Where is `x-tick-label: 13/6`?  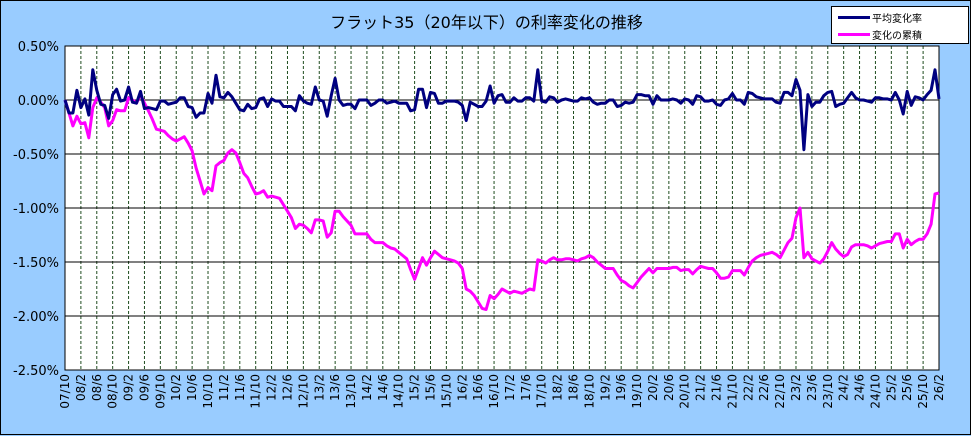
x-tick-label: 13/6 is located at coordinates (335, 387).